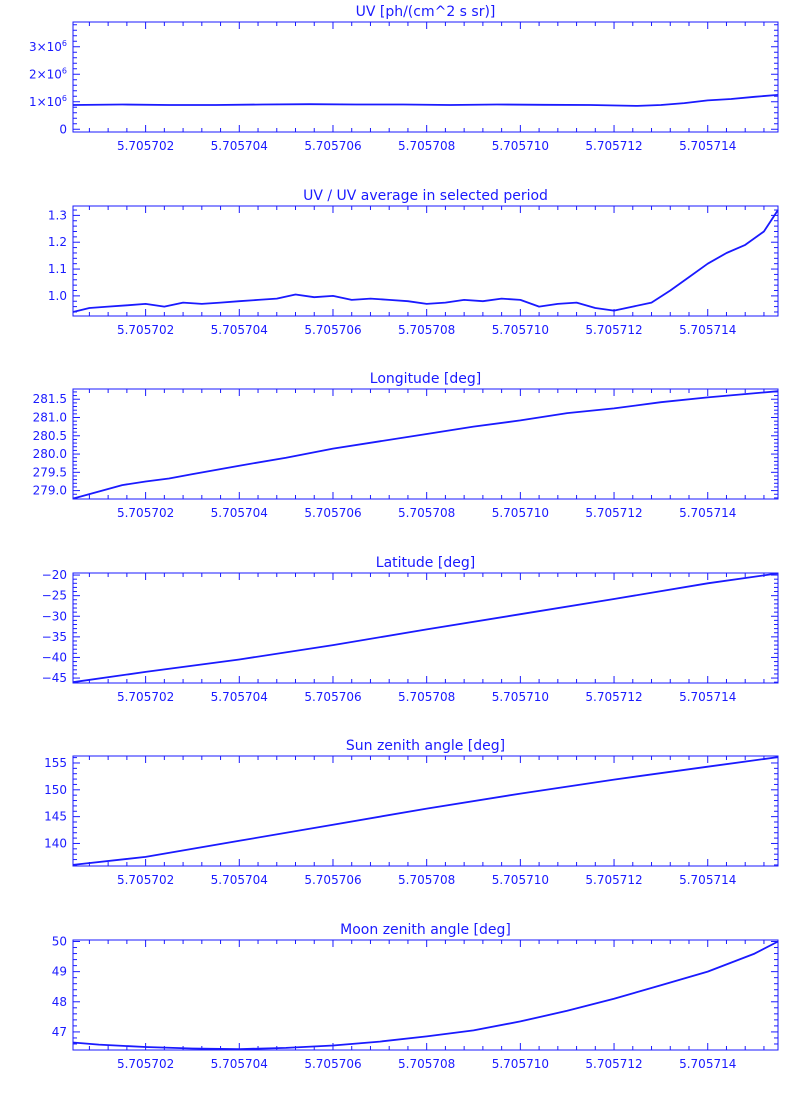  I want to click on y-tick-label: −40, so click(54, 657).